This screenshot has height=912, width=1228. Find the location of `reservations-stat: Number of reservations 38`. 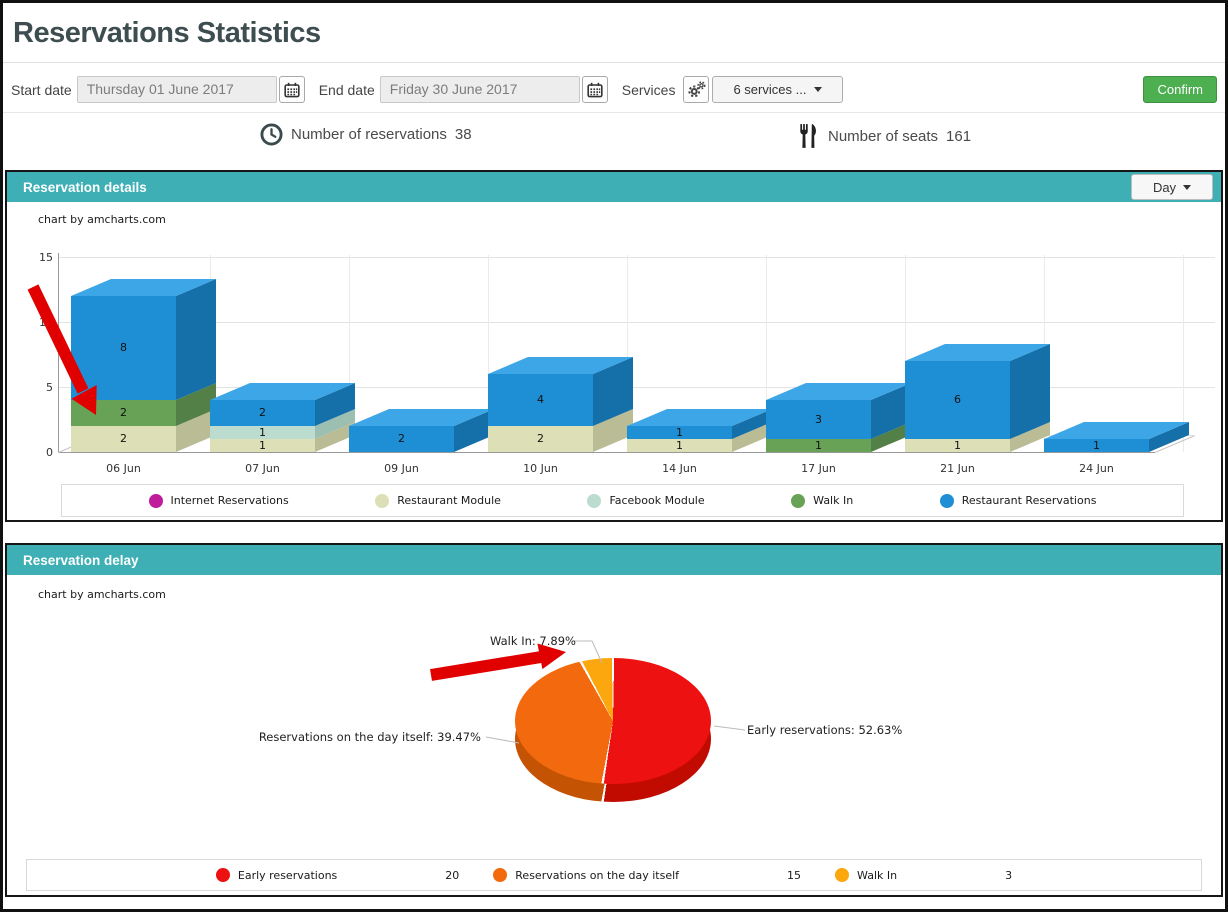

reservations-stat: Number of reservations 38 is located at coordinates (366, 134).